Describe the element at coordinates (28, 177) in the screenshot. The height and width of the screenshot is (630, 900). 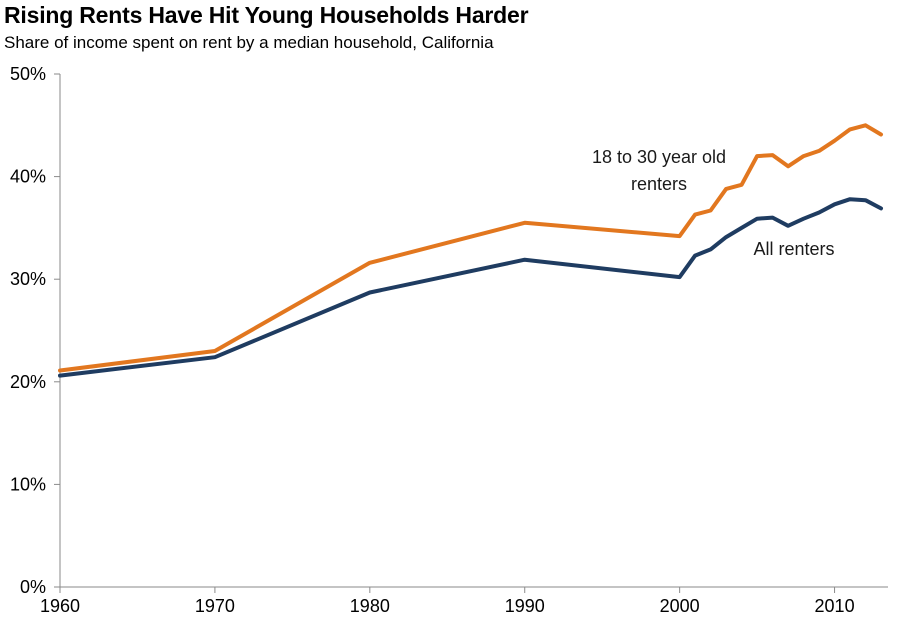
I see `y-tick-label: 40%` at that location.